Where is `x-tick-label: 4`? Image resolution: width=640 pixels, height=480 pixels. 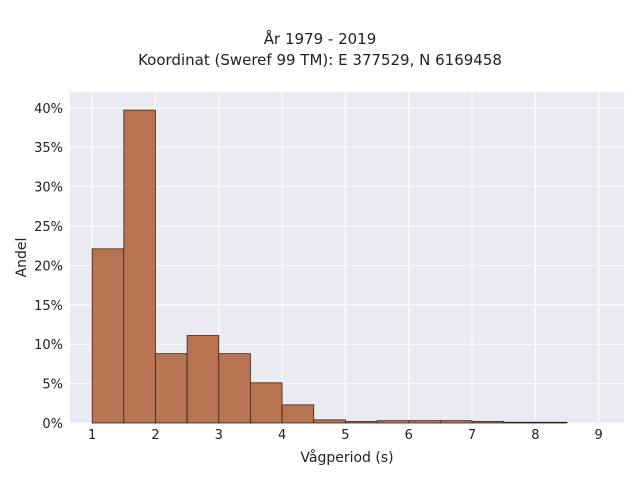
x-tick-label: 4 is located at coordinates (282, 435).